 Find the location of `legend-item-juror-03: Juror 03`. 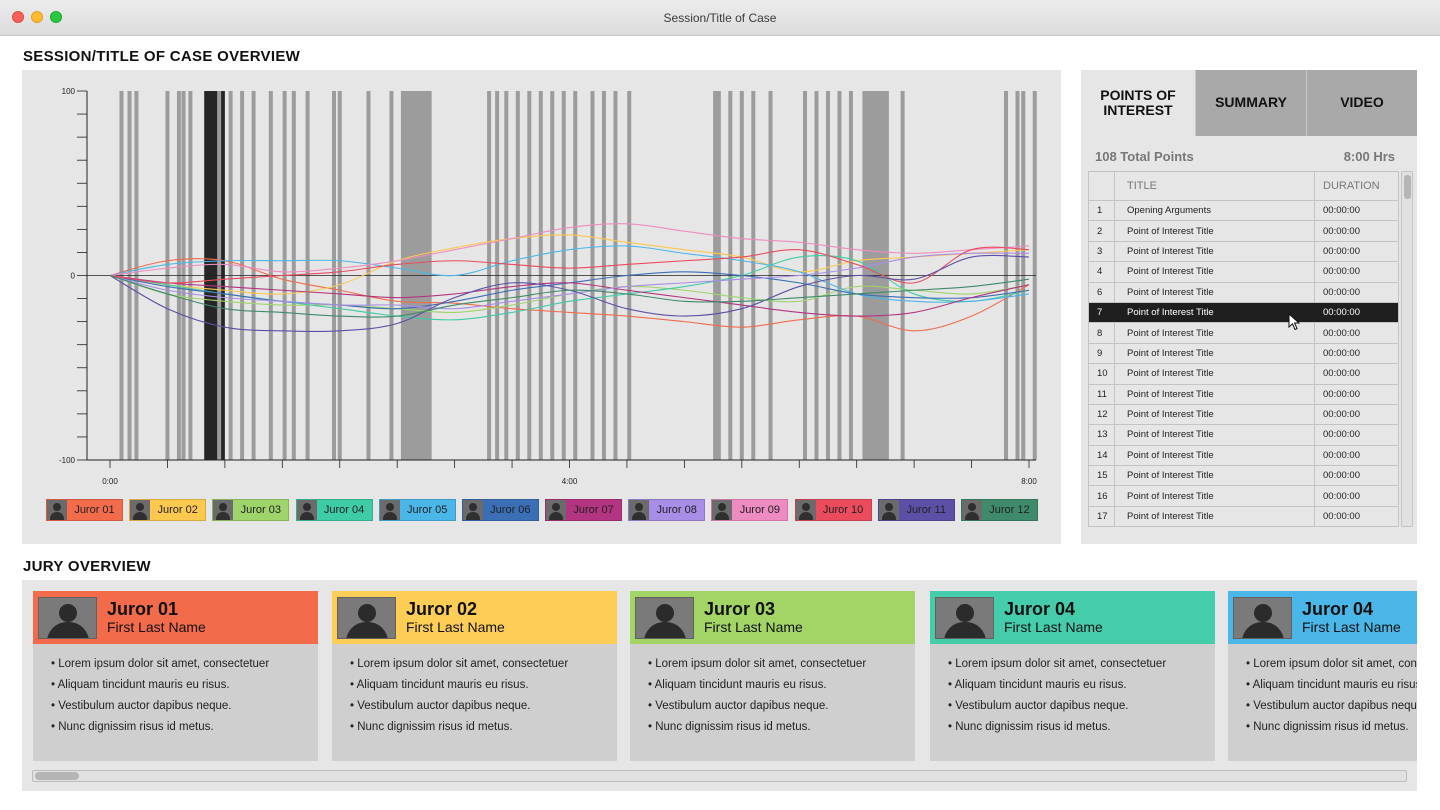

legend-item-juror-03: Juror 03 is located at coordinates (251, 510).